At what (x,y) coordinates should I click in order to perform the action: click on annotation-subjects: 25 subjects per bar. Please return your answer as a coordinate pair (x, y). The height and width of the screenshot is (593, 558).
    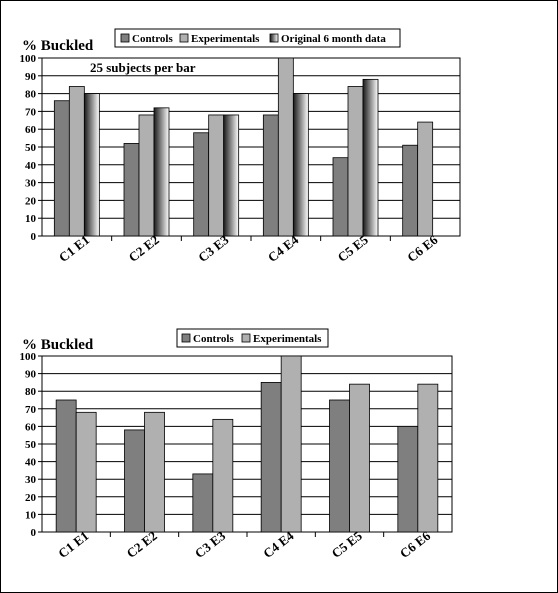
    Looking at the image, I should click on (143, 67).